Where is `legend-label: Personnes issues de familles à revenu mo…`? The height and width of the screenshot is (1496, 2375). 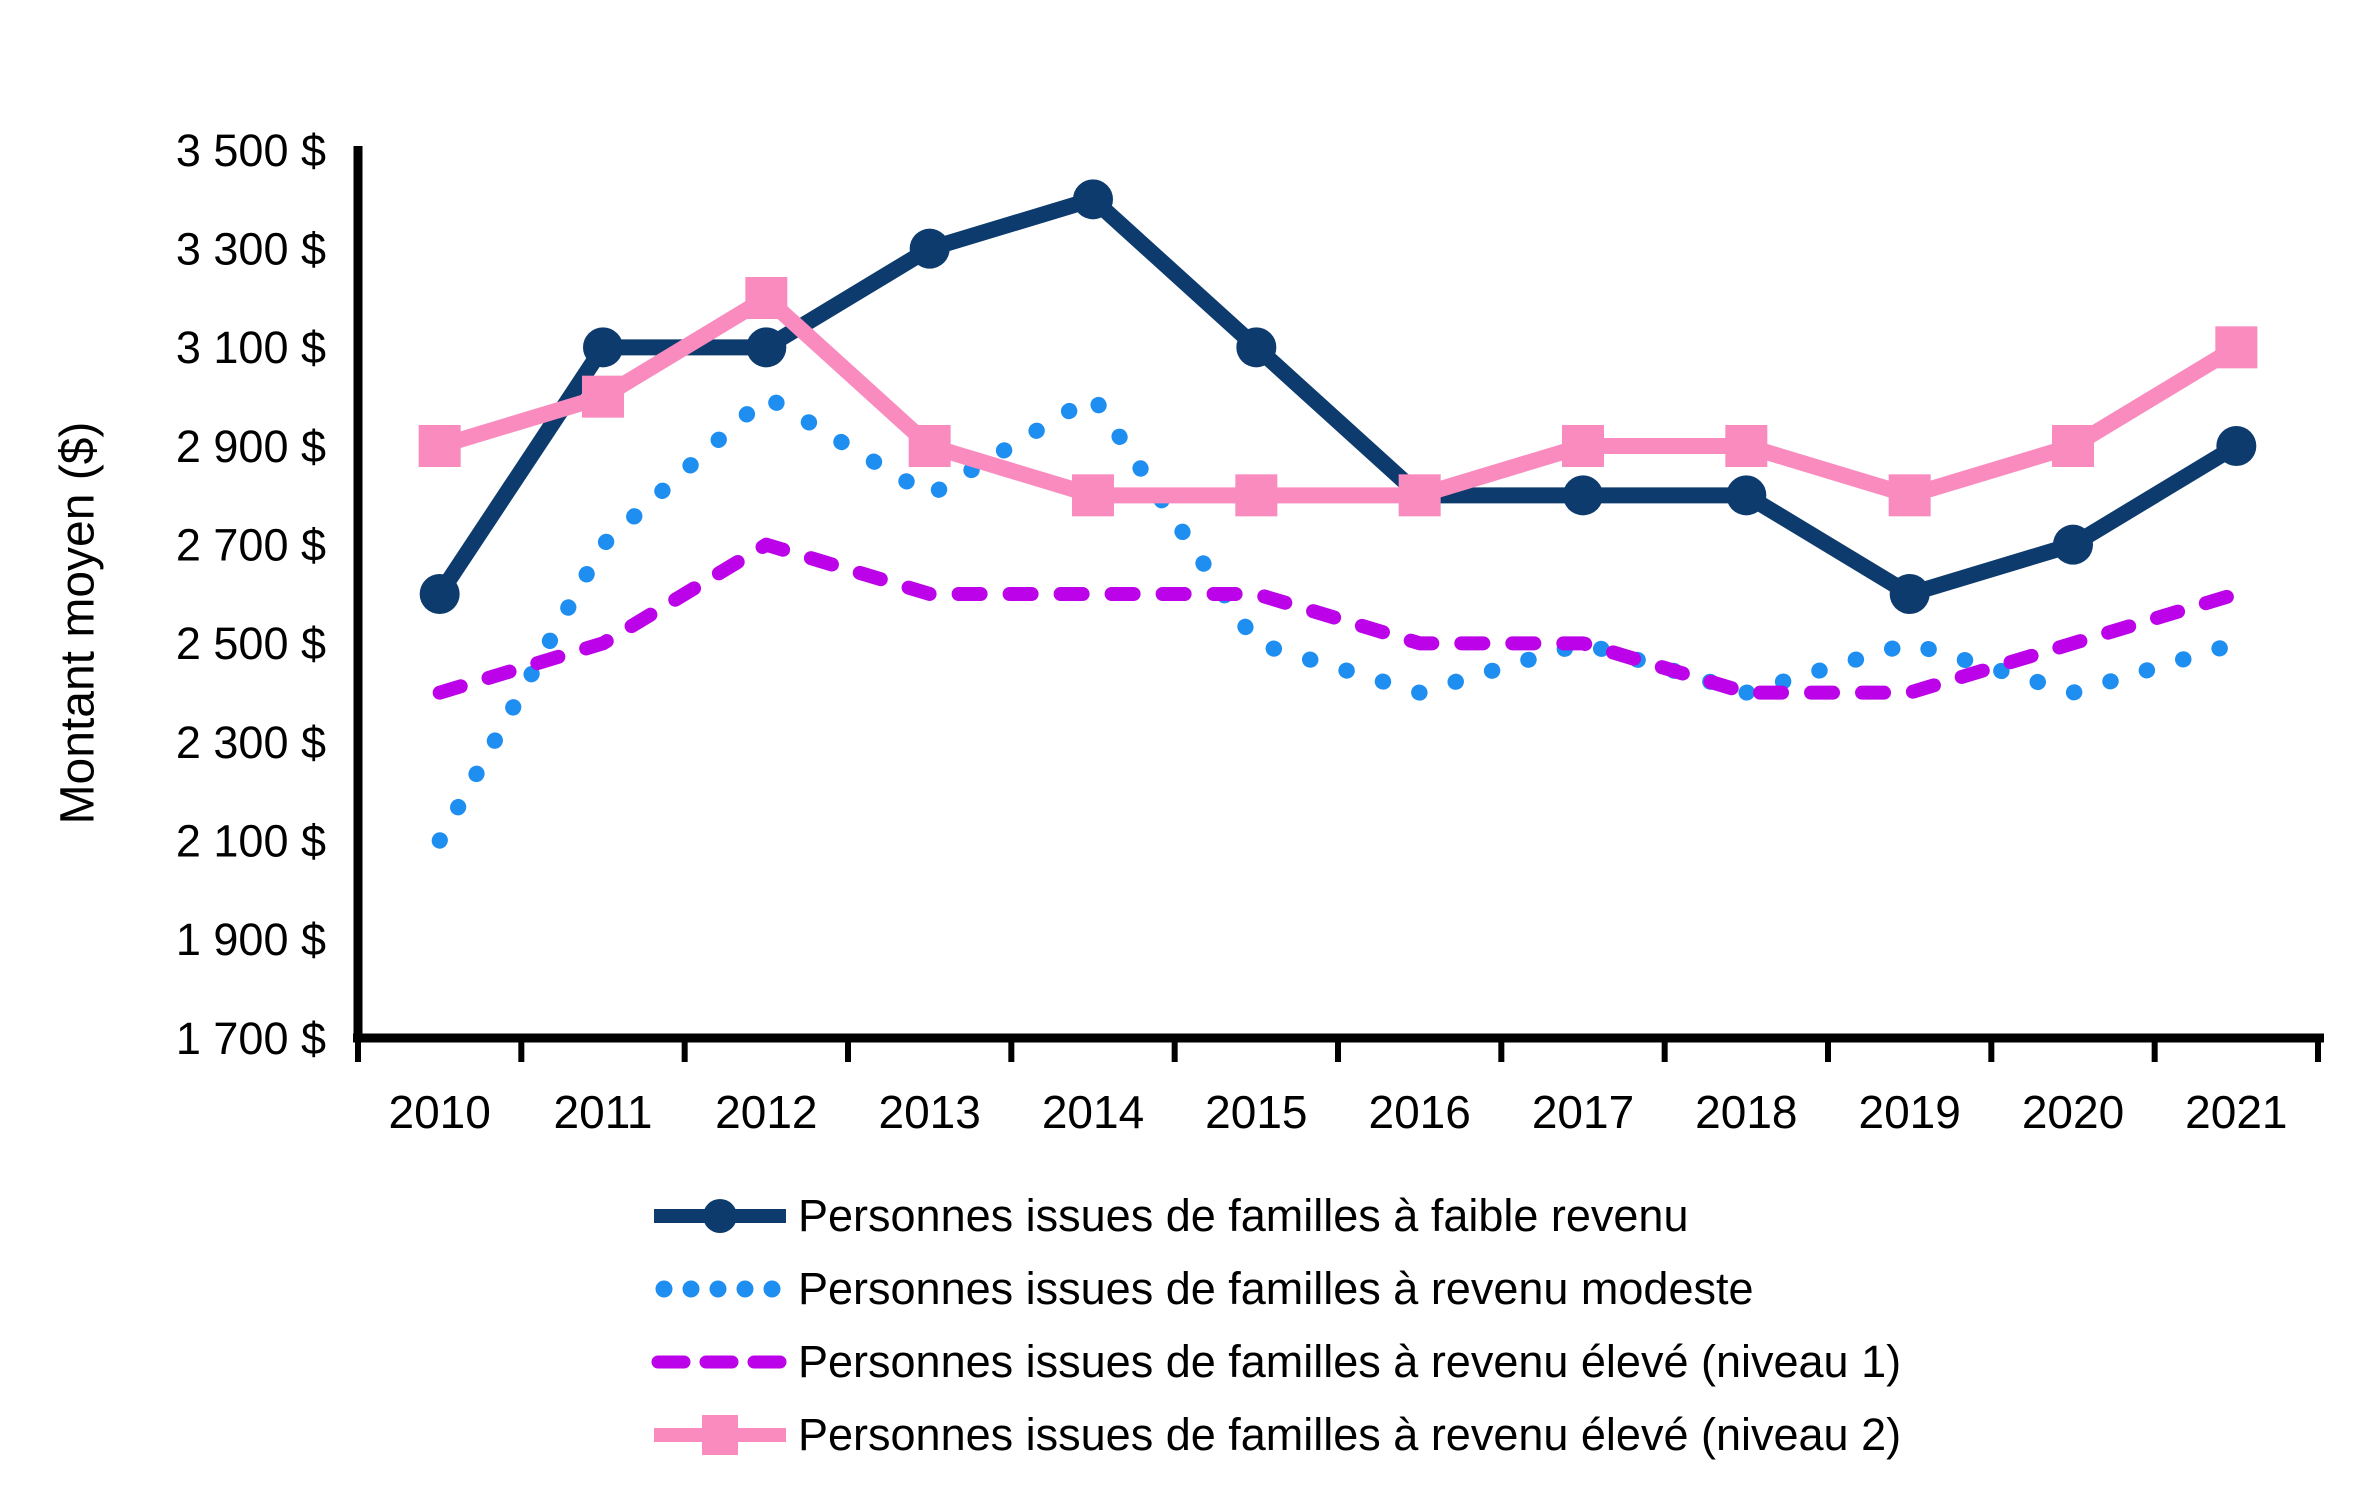
legend-label: Personnes issues de familles à revenu mo… is located at coordinates (1276, 1288).